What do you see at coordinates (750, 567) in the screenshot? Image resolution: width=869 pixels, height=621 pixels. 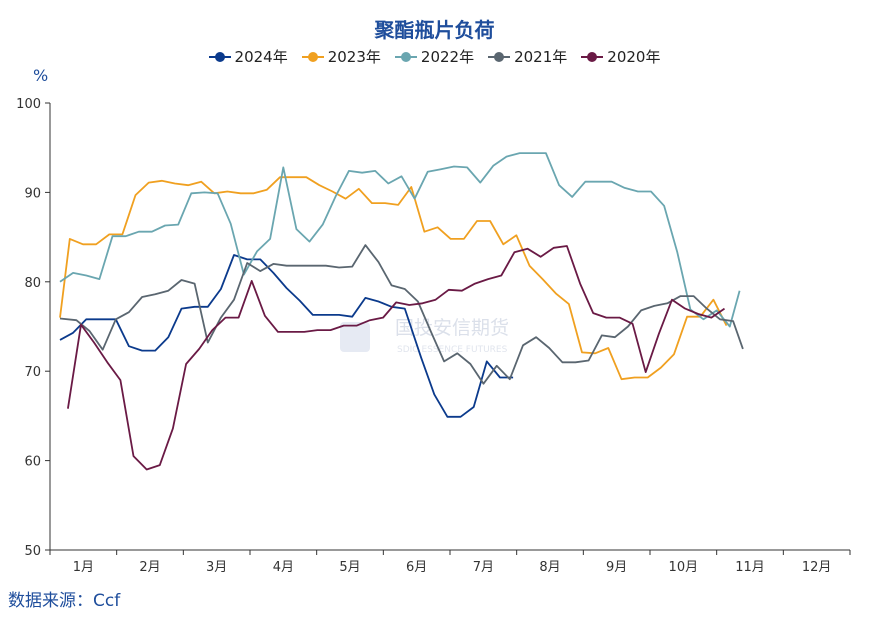 I see `x-tick-label: 11月` at bounding box center [750, 567].